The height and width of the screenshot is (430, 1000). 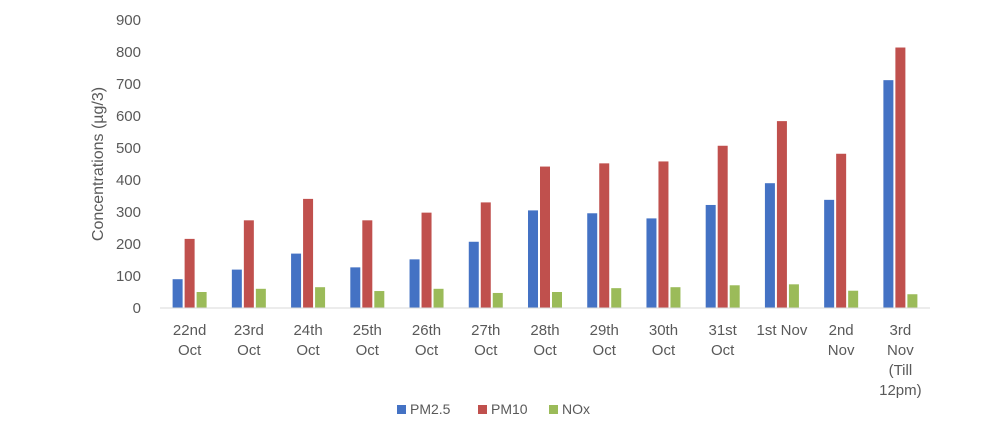 What do you see at coordinates (367, 340) in the screenshot?
I see `x-tick-label: 25th Oct` at bounding box center [367, 340].